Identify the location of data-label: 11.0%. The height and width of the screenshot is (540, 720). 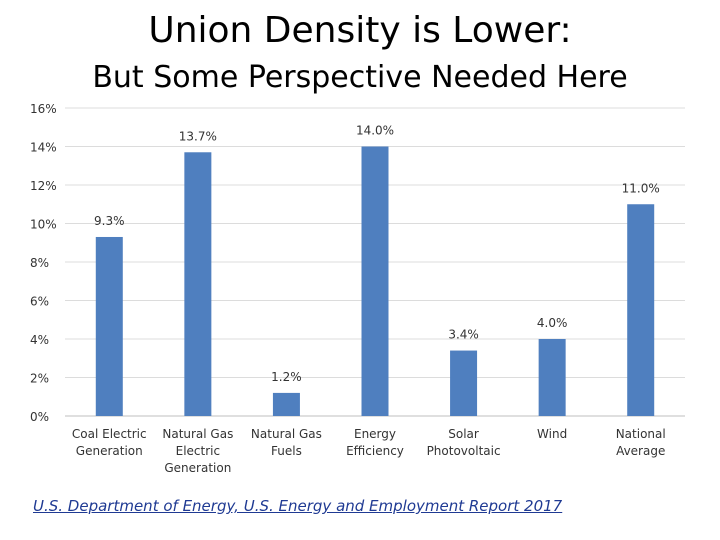
(641, 188).